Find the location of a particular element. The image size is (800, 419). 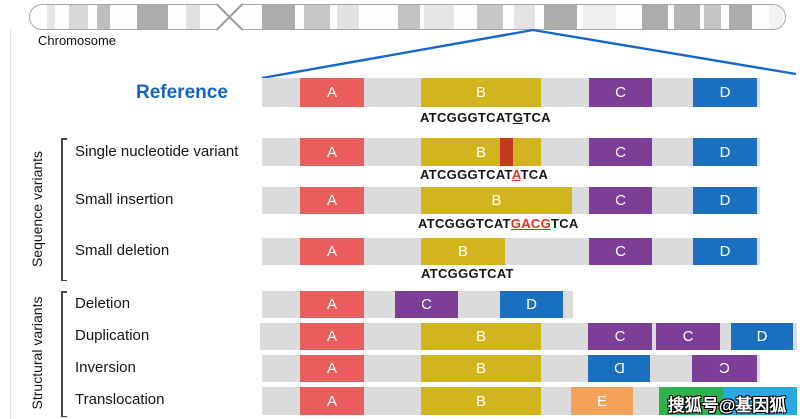

small-insertion-label: Small insertion is located at coordinates (124, 199).